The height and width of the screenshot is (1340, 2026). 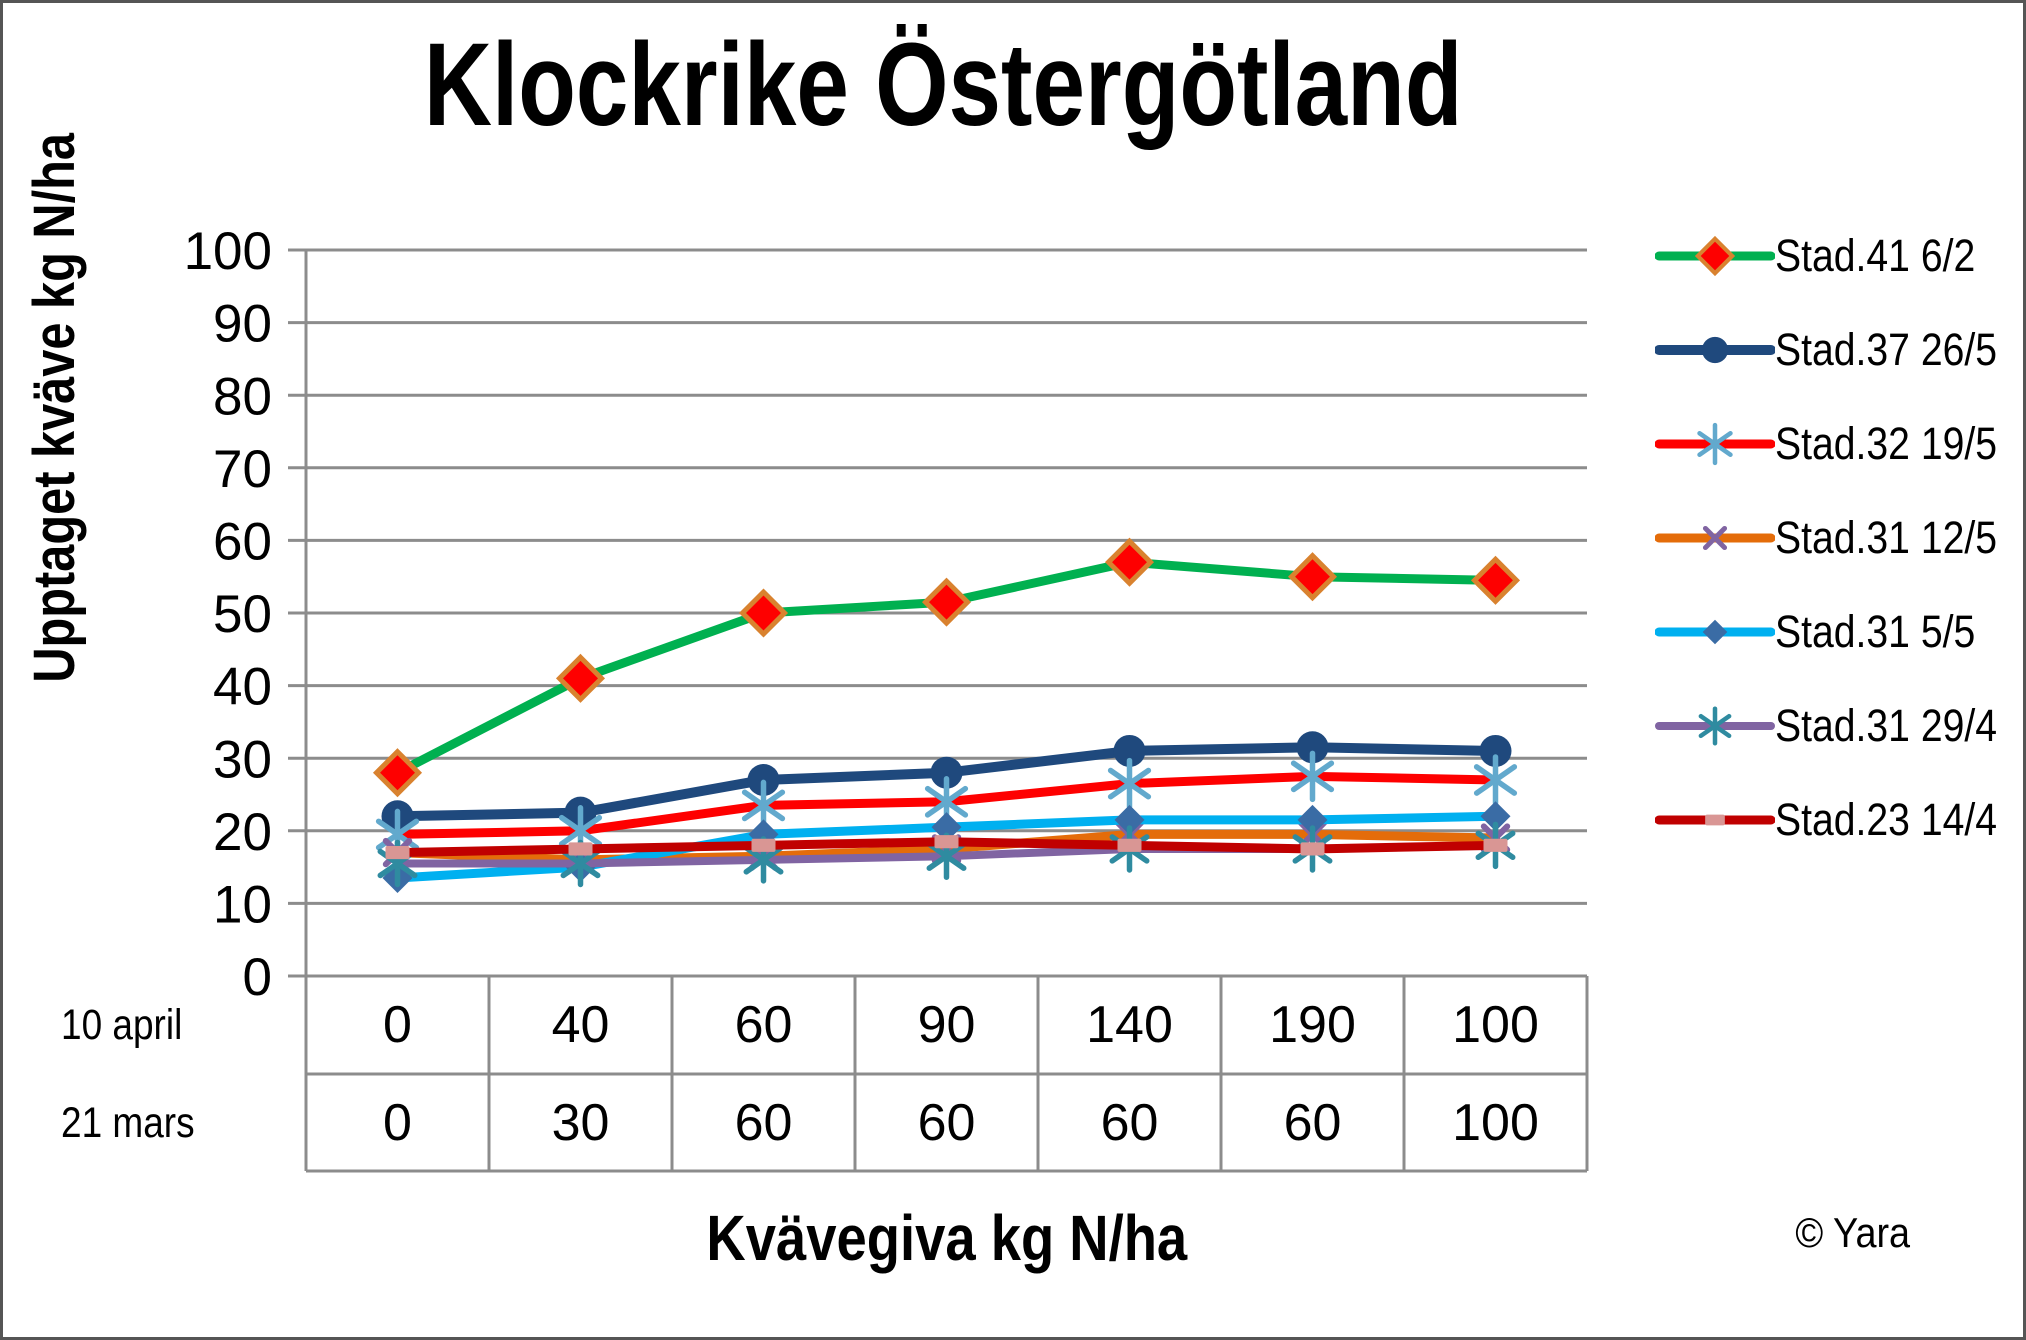 What do you see at coordinates (580, 1122) in the screenshot?
I see `table-cell: 30` at bounding box center [580, 1122].